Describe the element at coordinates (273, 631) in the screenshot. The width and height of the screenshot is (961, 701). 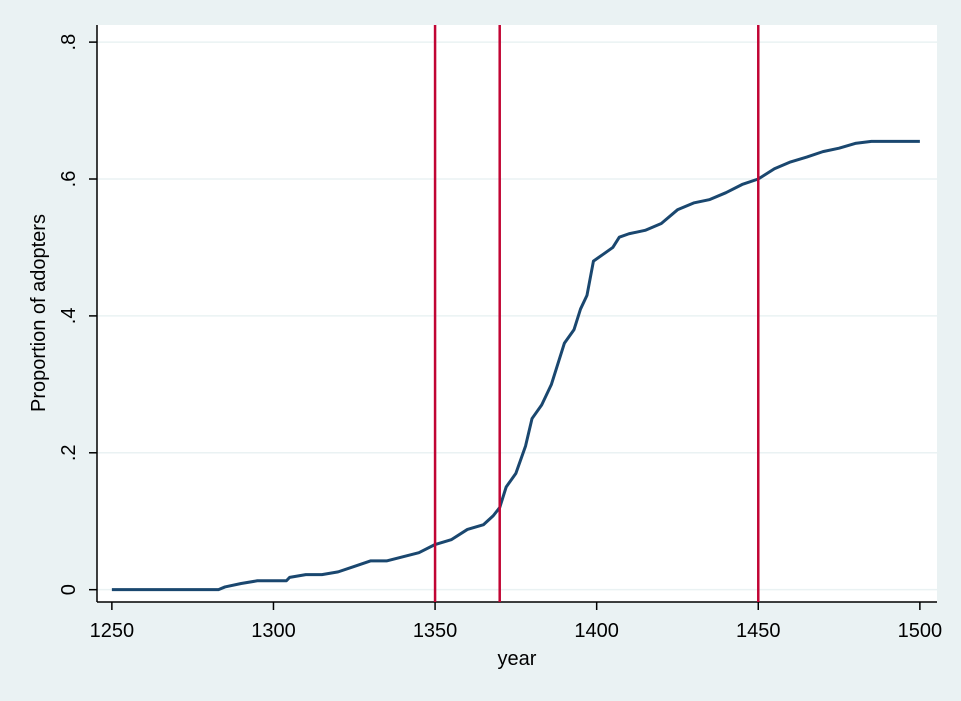
I see `x-tick-label: 1300` at that location.